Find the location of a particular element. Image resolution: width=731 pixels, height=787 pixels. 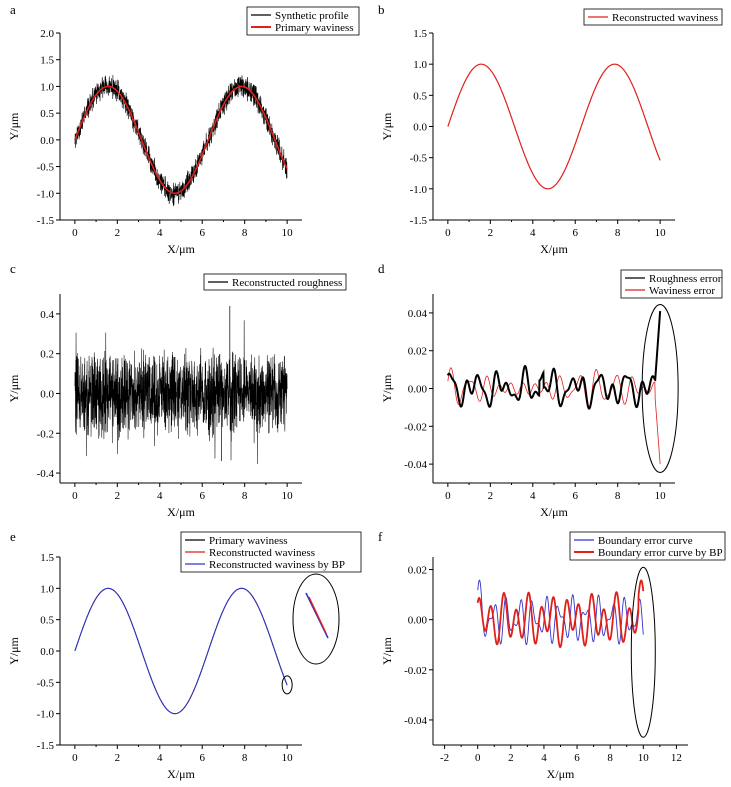

small-ellipse is located at coordinates (287, 685).